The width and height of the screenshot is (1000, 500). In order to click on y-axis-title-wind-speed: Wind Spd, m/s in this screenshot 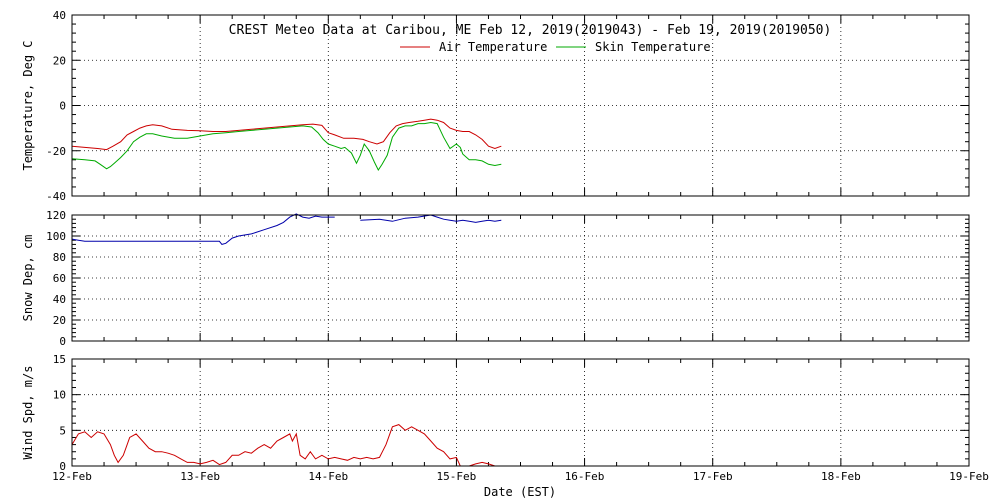, I will do `click(28, 413)`.